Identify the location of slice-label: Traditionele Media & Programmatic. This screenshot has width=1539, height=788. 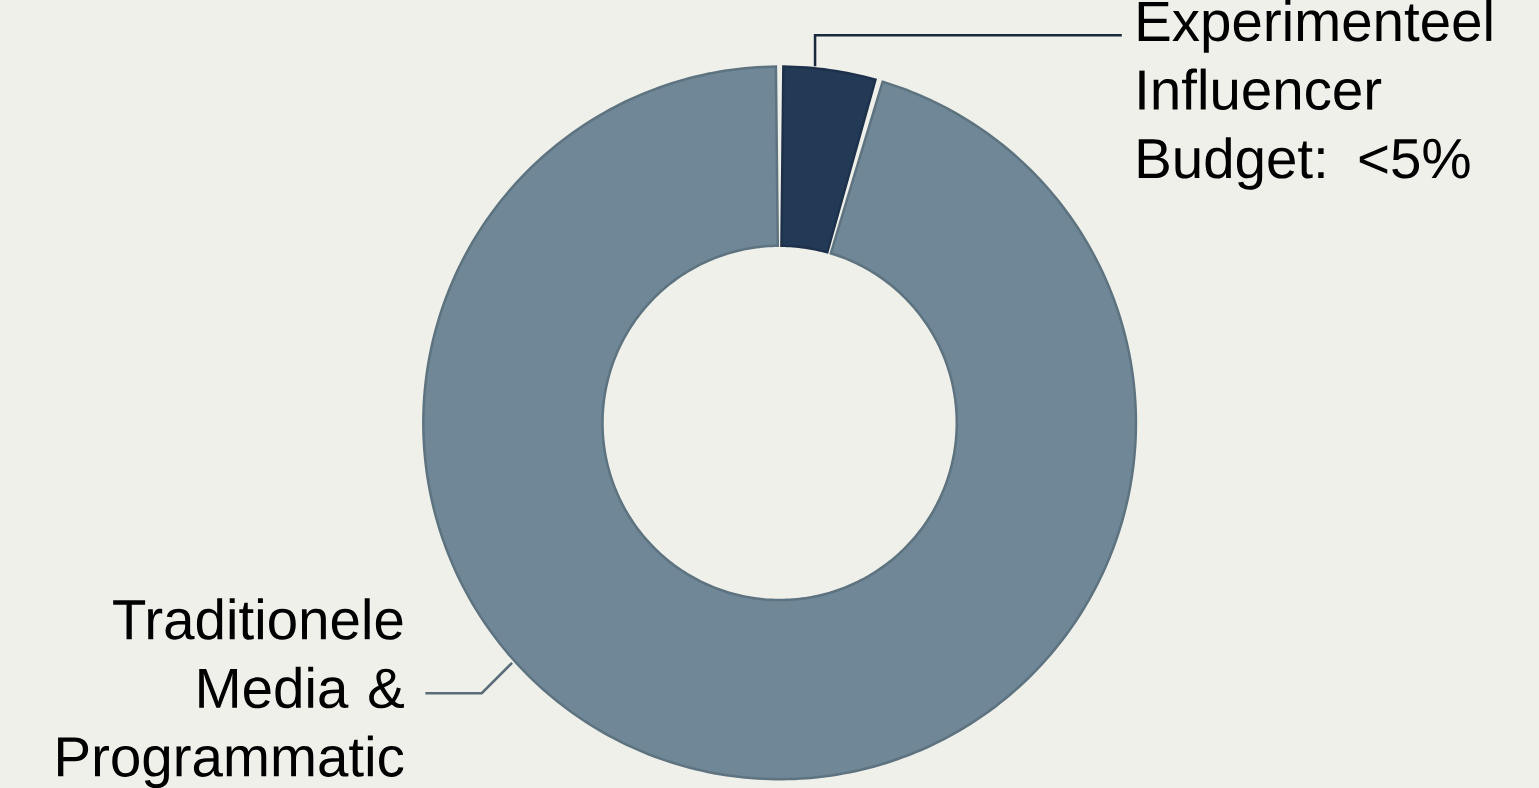
(231, 693).